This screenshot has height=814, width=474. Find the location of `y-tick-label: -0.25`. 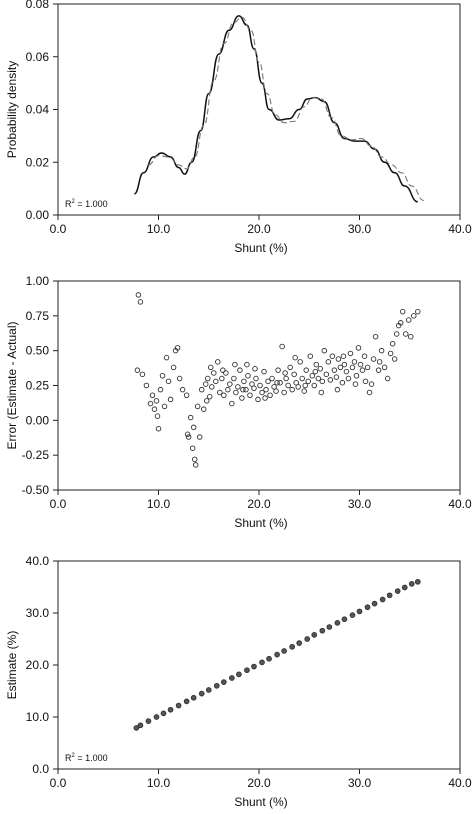

y-tick-label: -0.25 is located at coordinates (36, 455).